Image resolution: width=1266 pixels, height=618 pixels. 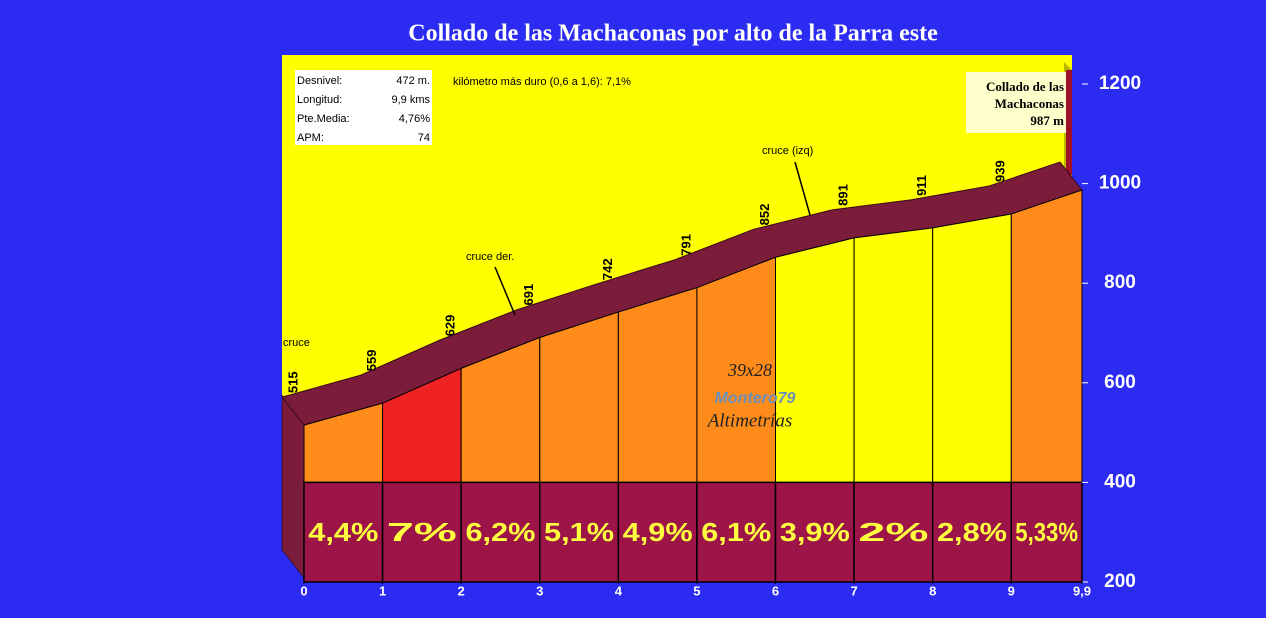 What do you see at coordinates (1025, 86) in the screenshot?
I see `summit-label: Collado de las` at bounding box center [1025, 86].